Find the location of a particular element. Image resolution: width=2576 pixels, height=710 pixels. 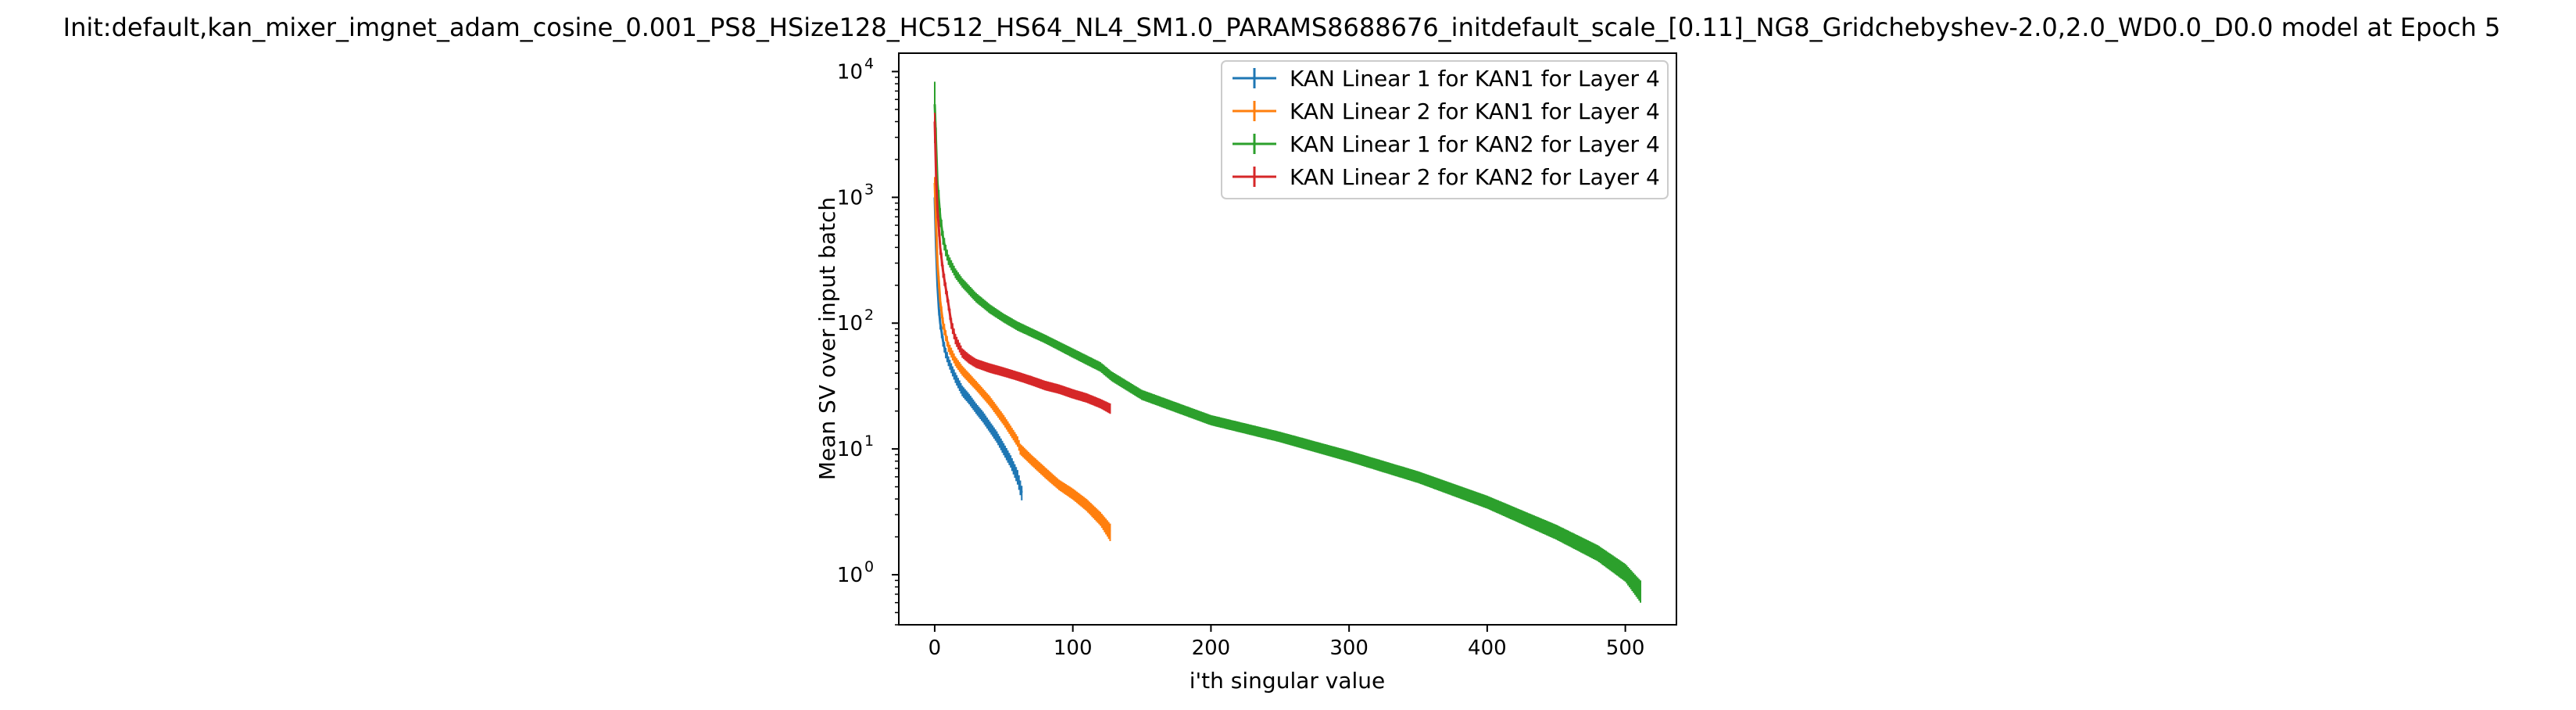

x-tick-label: 200 is located at coordinates (1211, 648).